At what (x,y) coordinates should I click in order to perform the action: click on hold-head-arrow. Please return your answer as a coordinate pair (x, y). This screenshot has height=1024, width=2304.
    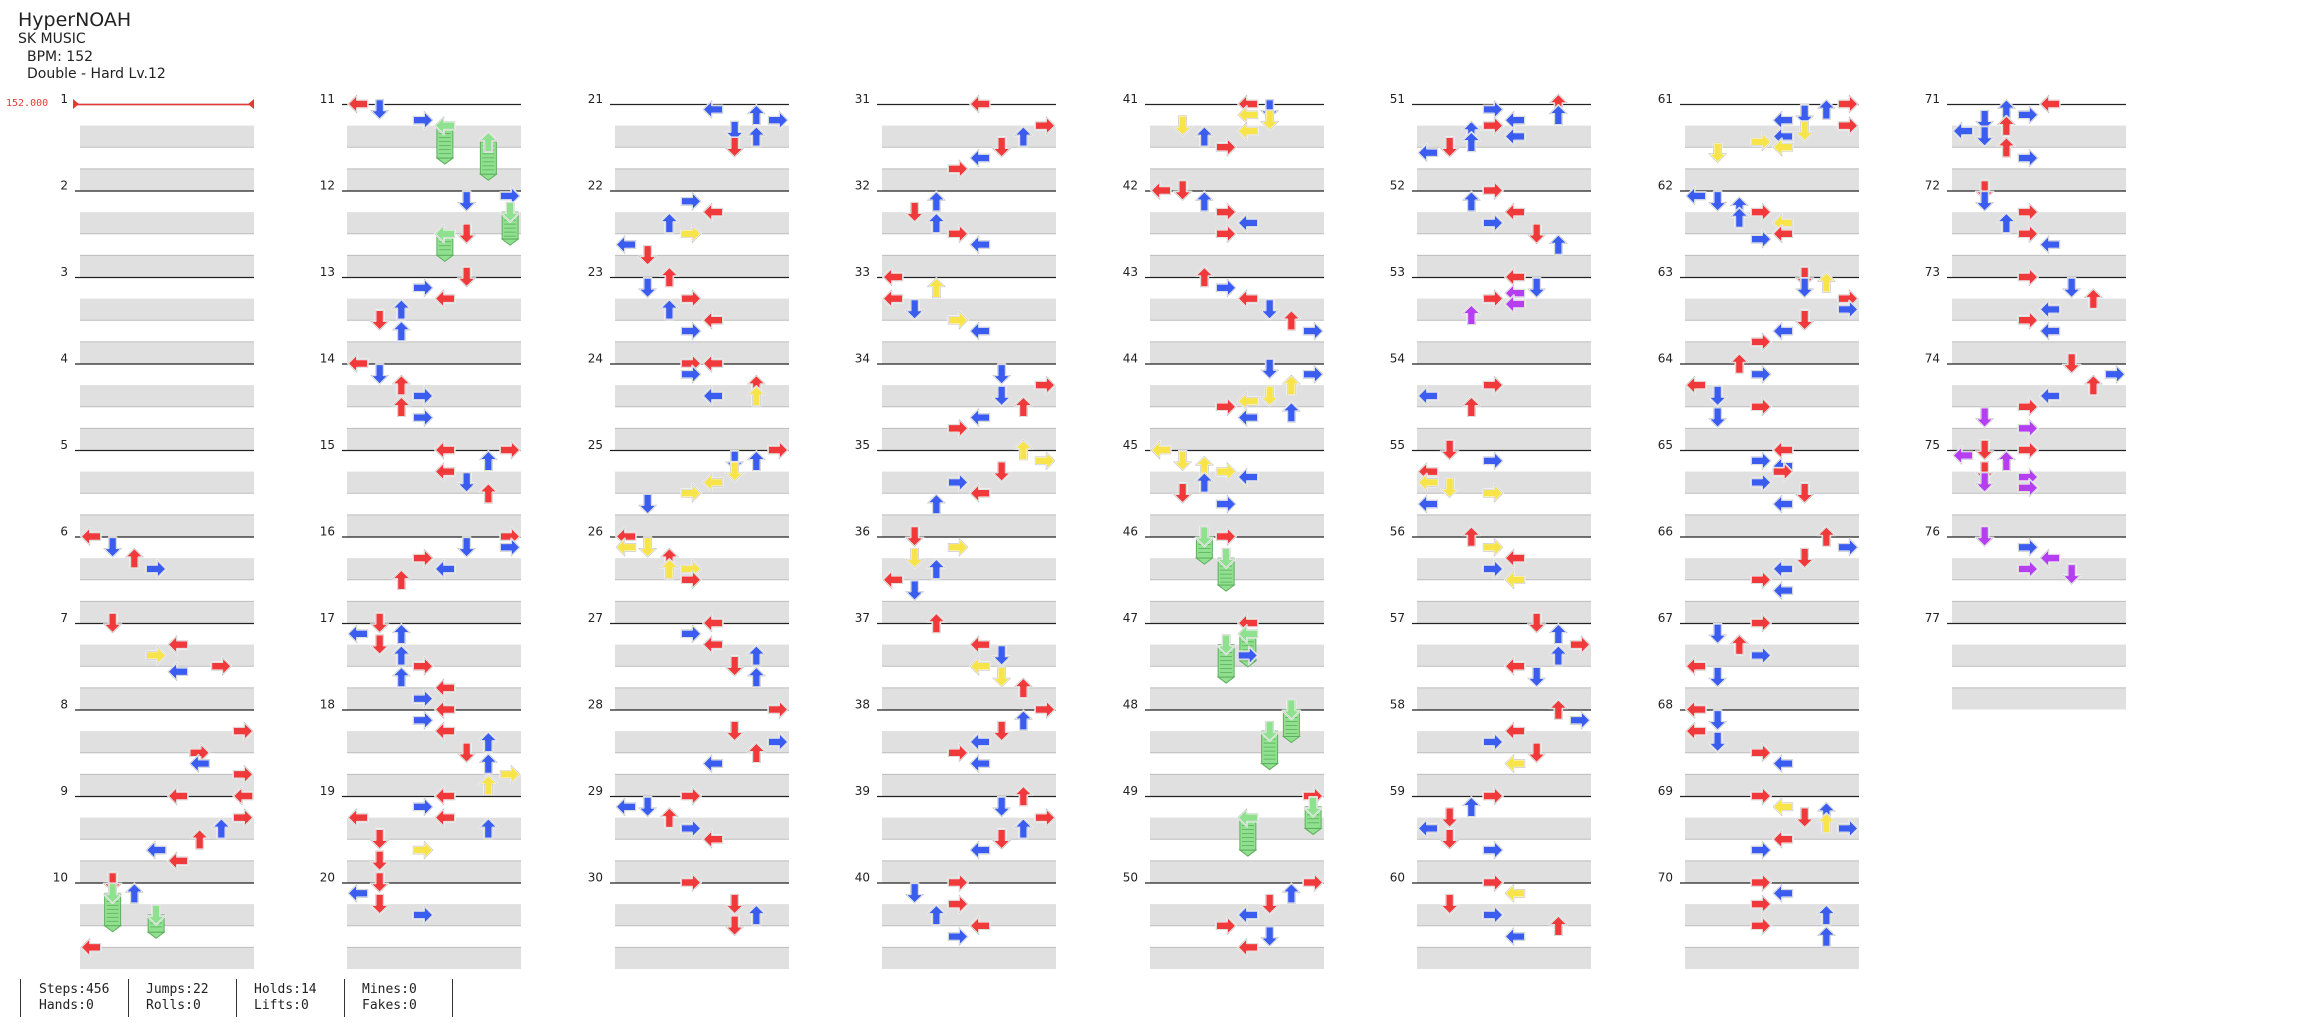
    Looking at the image, I should click on (1248, 634).